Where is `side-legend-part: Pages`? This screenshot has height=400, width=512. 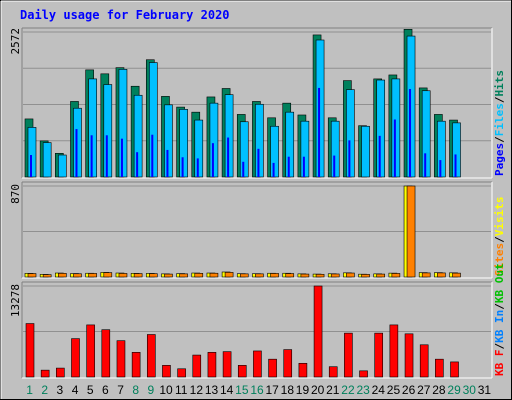
side-legend-part: Pages is located at coordinates (499, 159).